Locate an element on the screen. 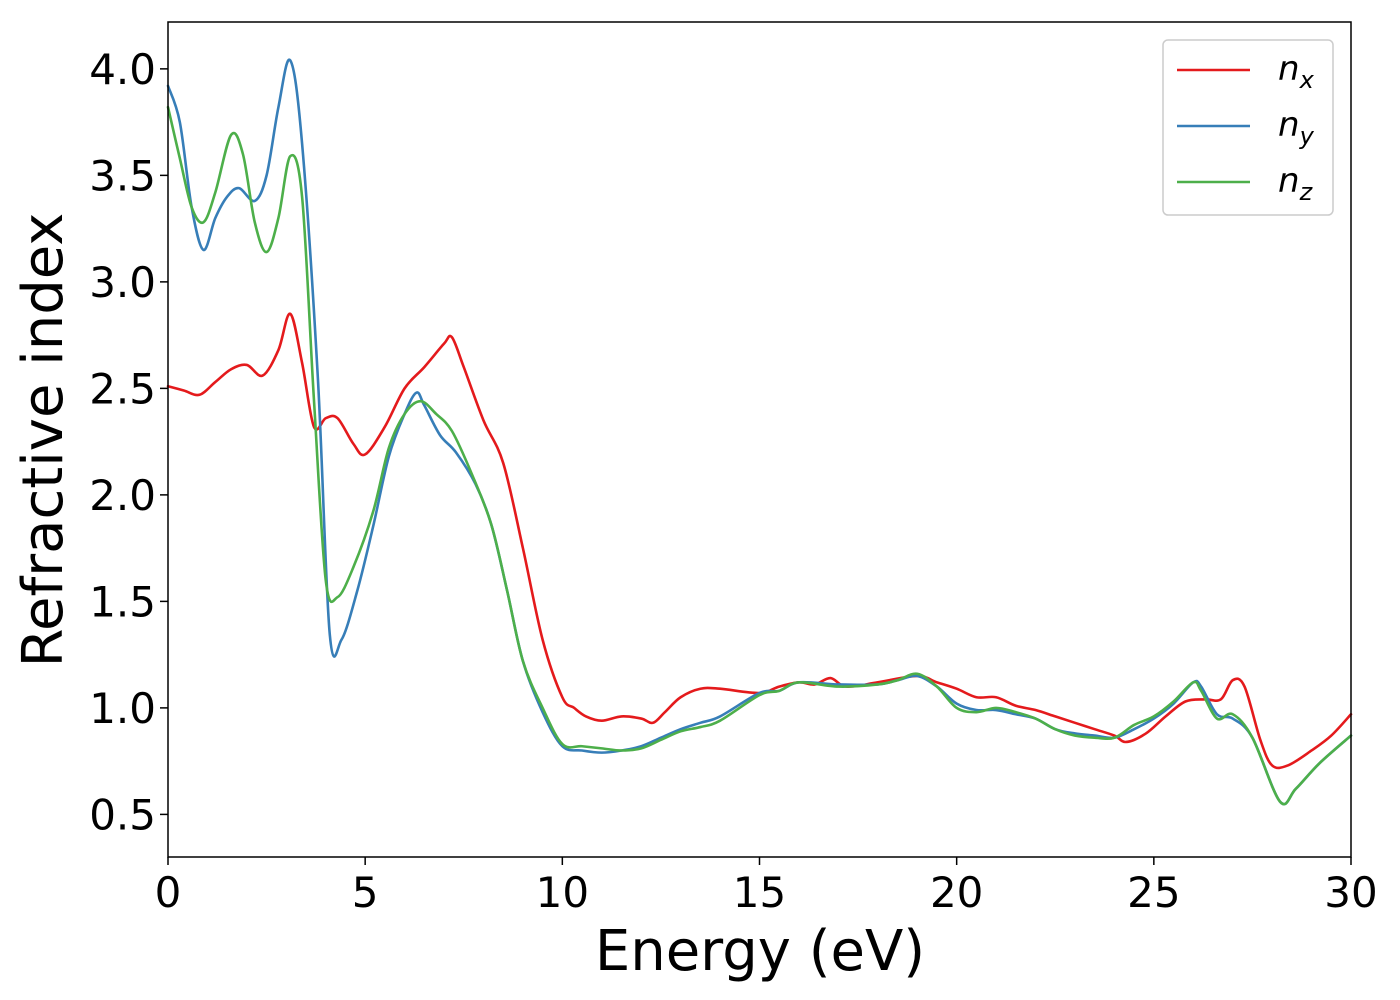 The image size is (1400, 1000). legend-box is located at coordinates (1248, 127).